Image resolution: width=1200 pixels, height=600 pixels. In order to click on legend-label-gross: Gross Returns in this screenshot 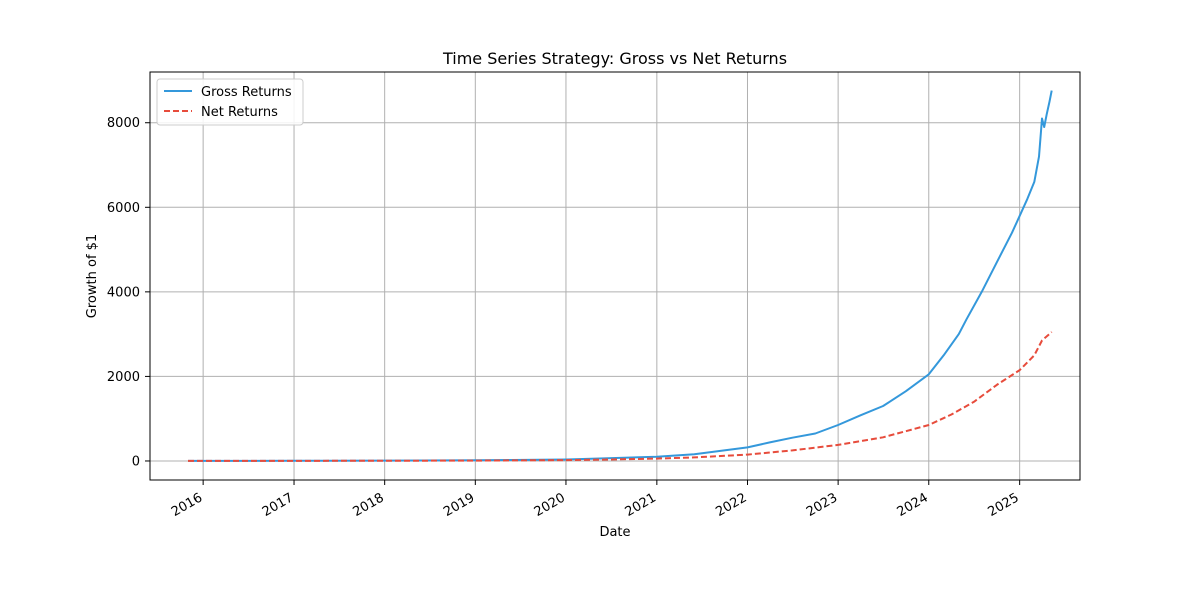, I will do `click(246, 92)`.